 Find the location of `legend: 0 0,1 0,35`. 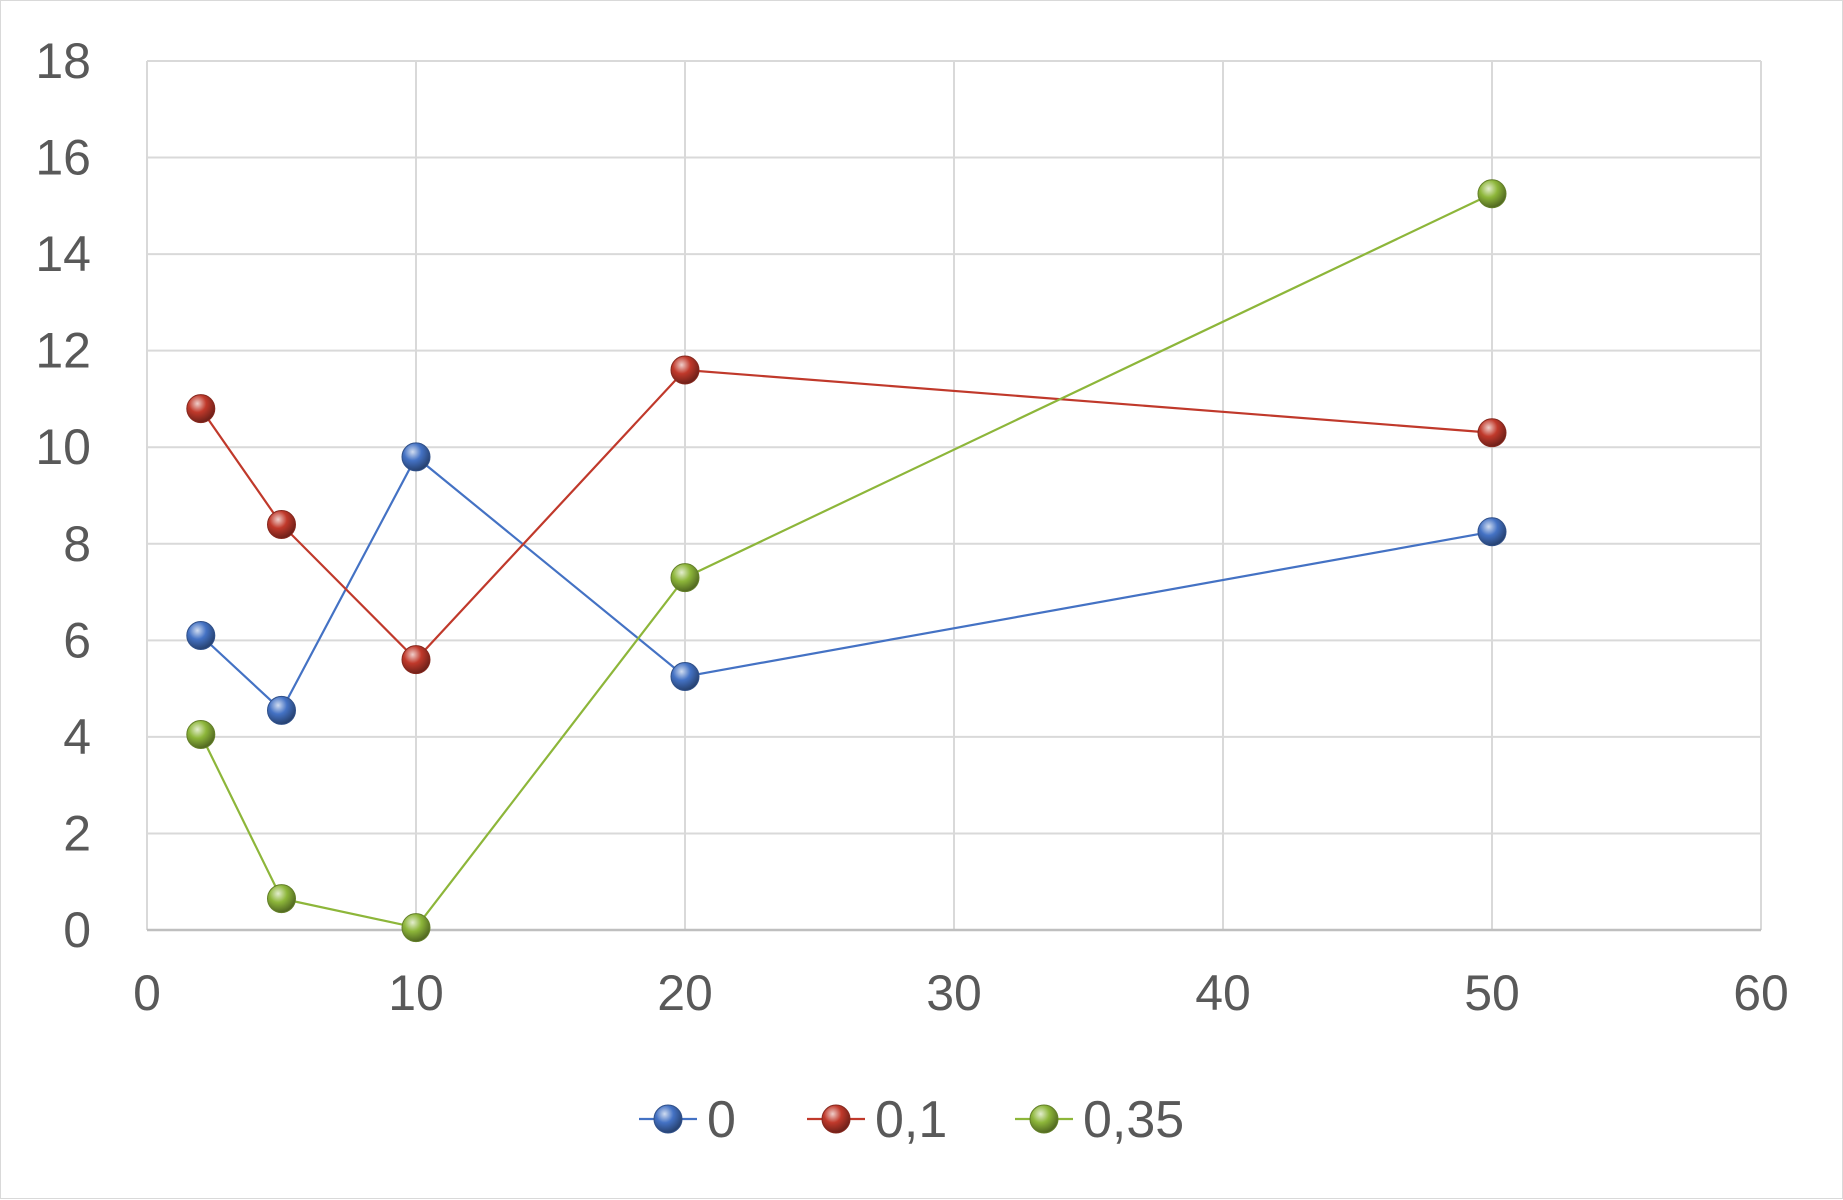

legend: 0 0,1 0,35 is located at coordinates (911, 1120).